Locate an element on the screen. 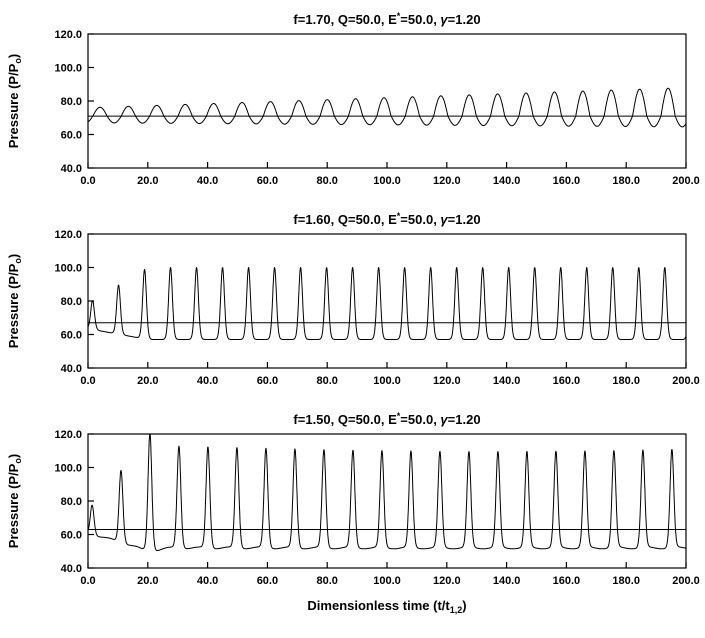 Image resolution: width=705 pixels, height=638 pixels. chart-title: f=1.70, Q=50.0, E*=50.0, γ=1.20 is located at coordinates (386, 19).